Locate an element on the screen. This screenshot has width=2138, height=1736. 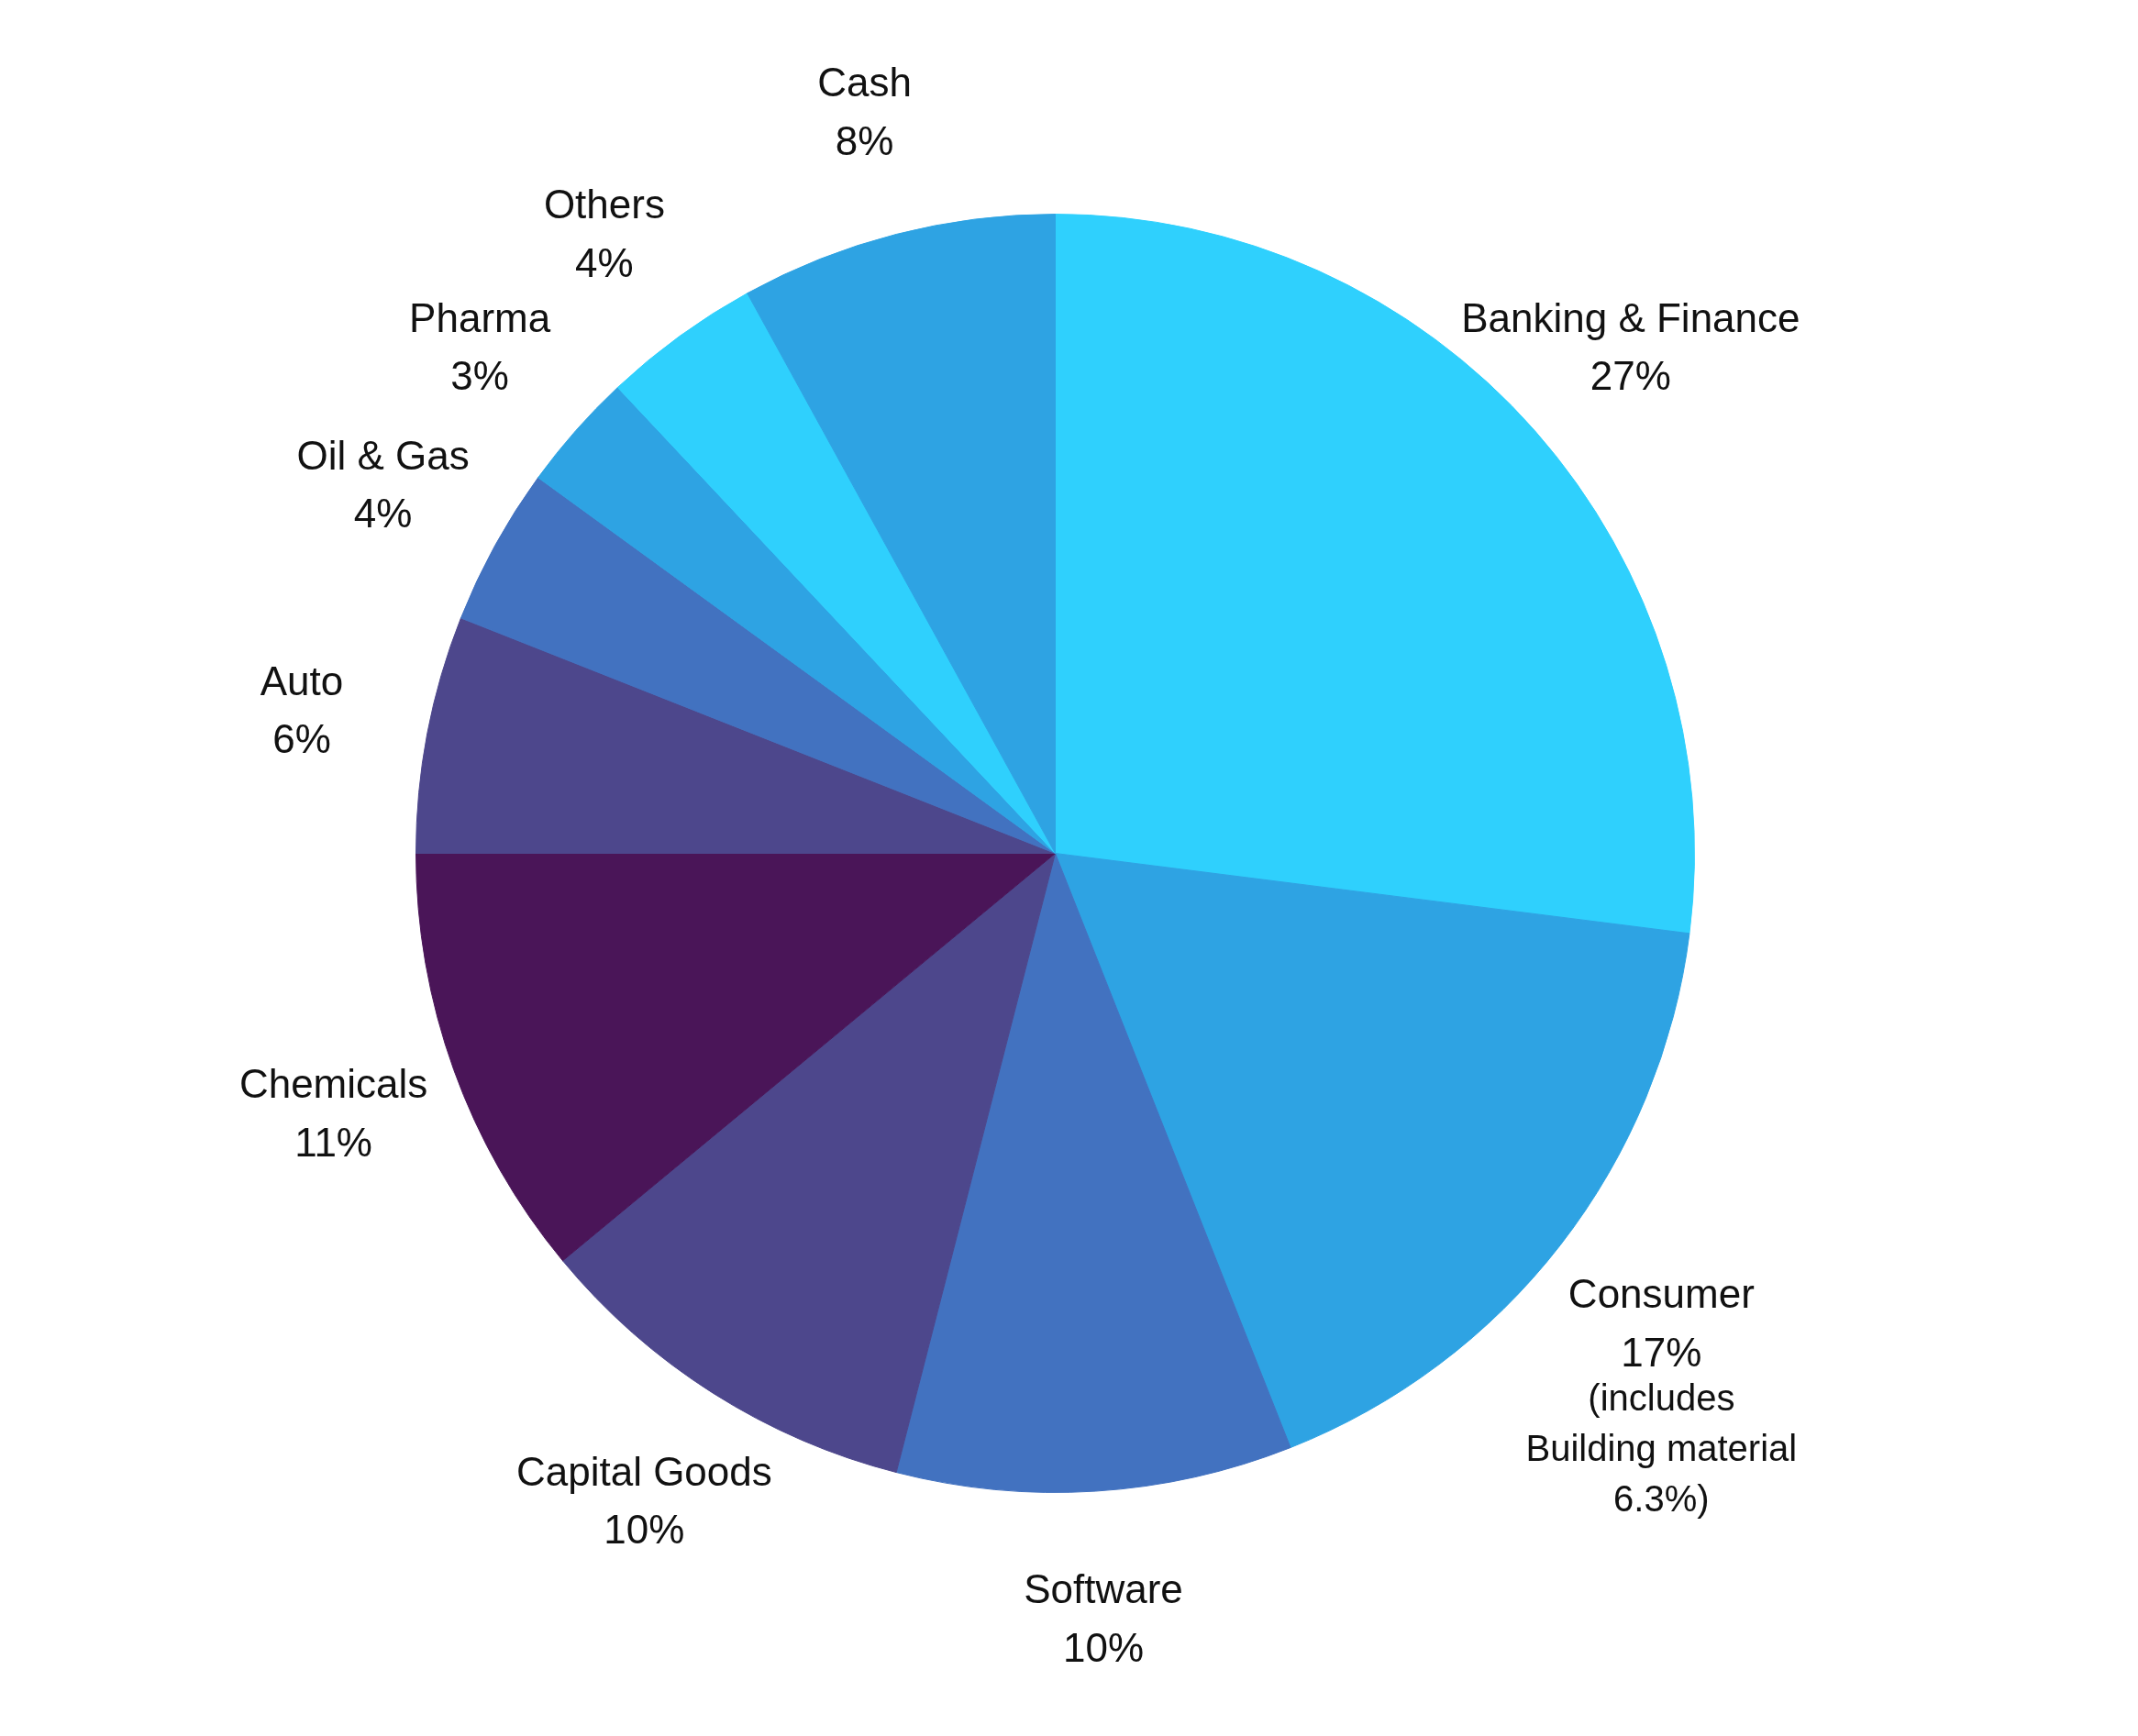
slice-label: Capital Goods is located at coordinates (644, 1471).